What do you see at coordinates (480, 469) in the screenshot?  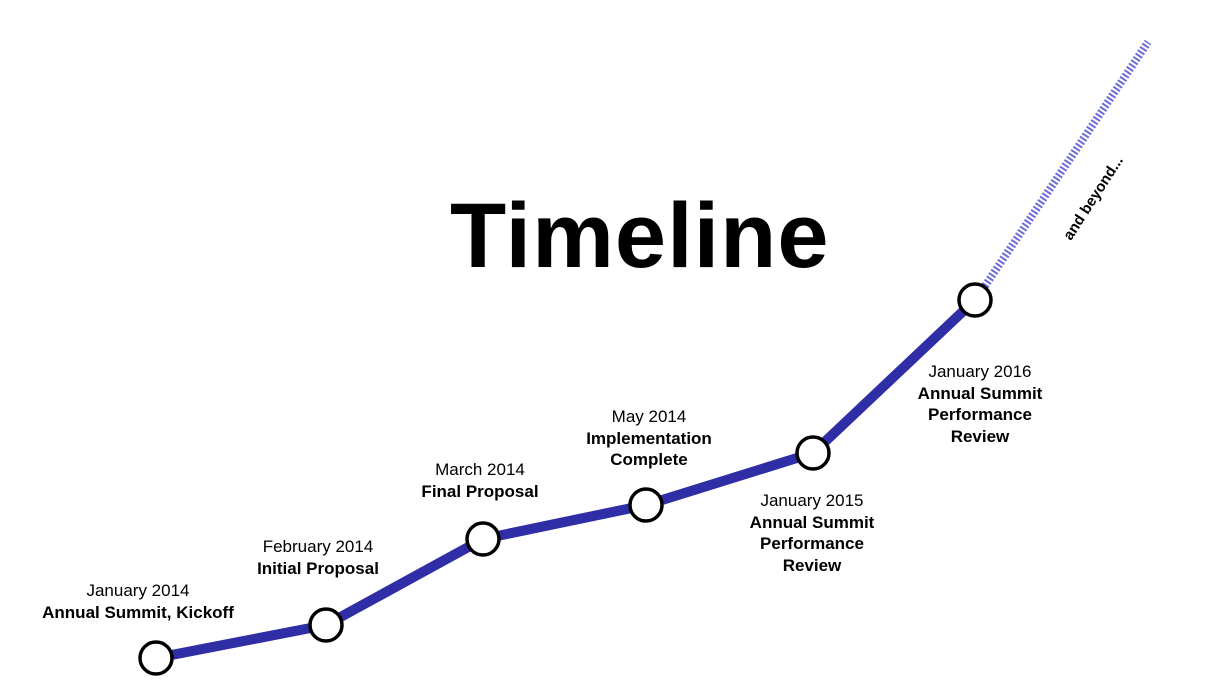 I see `milestone-date: March 2014` at bounding box center [480, 469].